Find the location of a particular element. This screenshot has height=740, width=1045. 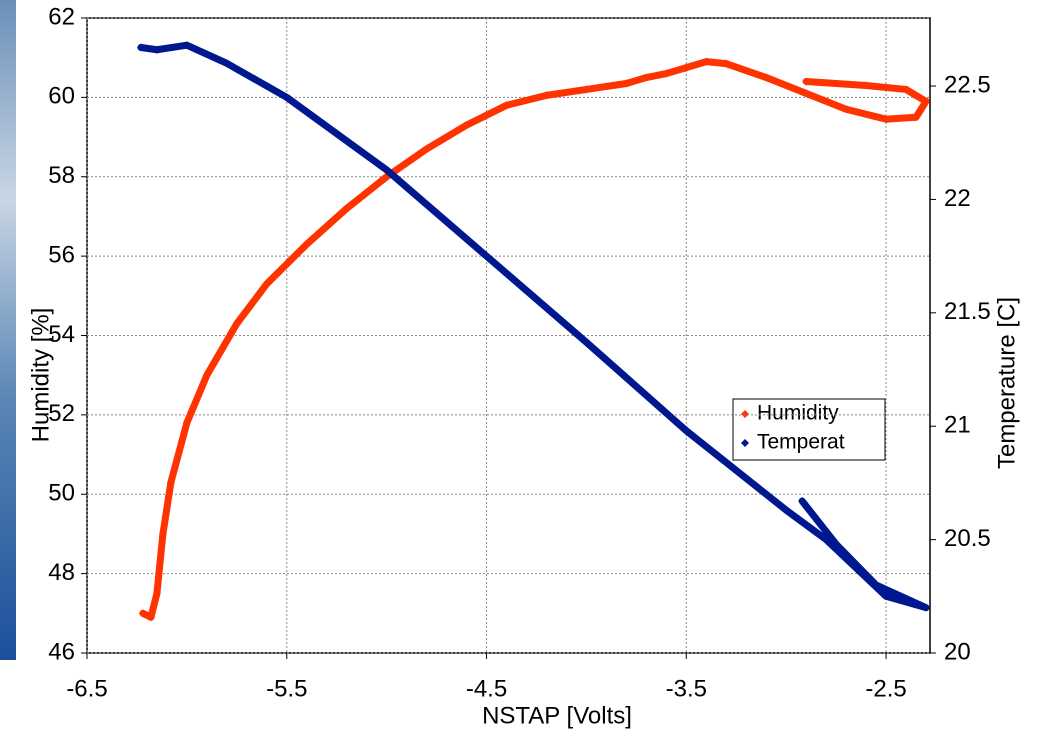

background-strip is located at coordinates (8, 330).